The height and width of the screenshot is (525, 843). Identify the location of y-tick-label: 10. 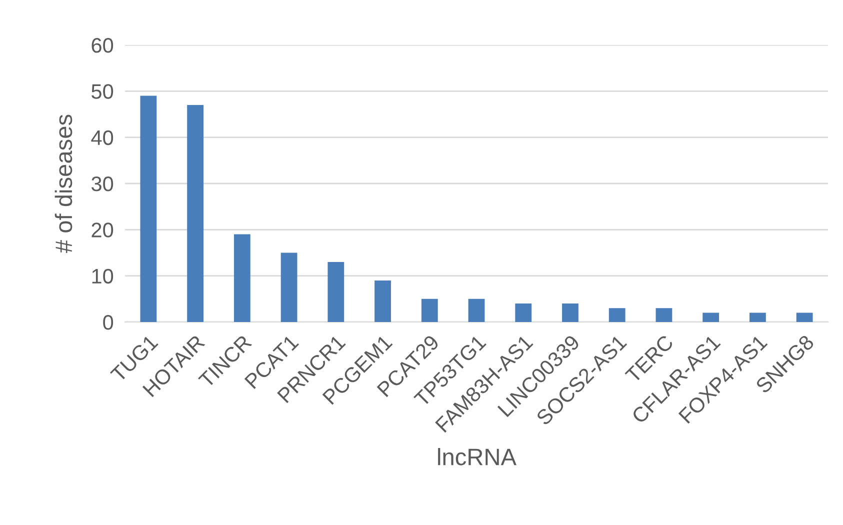
(103, 276).